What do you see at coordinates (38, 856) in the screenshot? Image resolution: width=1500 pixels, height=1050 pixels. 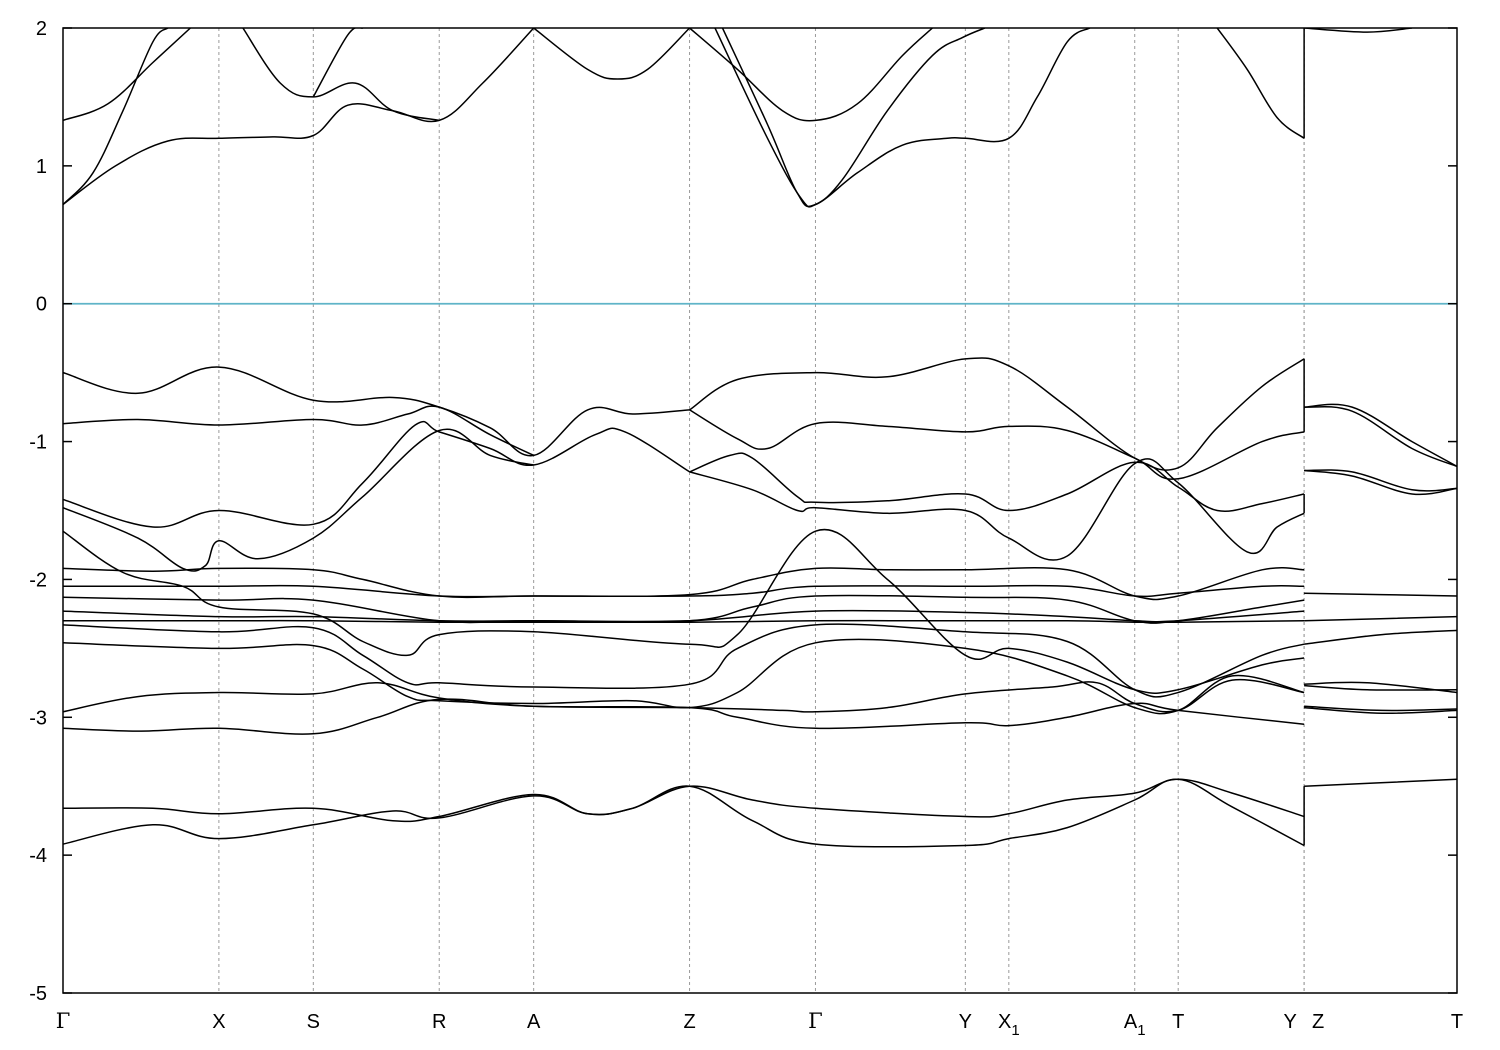 I see `y-tick-label-1: -4` at bounding box center [38, 856].